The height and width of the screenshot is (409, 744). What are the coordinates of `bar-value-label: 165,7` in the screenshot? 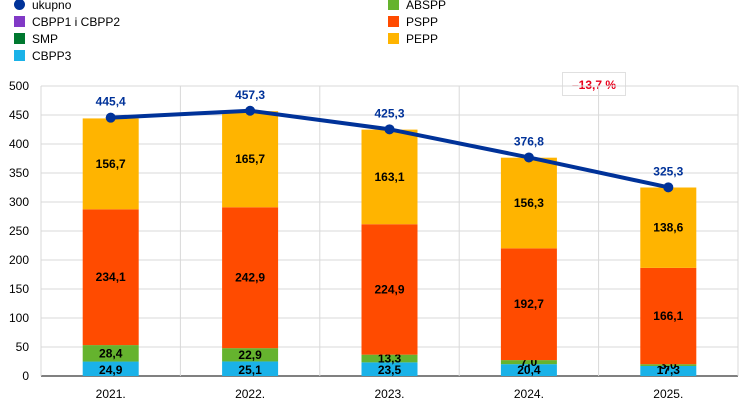 It's located at (250, 159).